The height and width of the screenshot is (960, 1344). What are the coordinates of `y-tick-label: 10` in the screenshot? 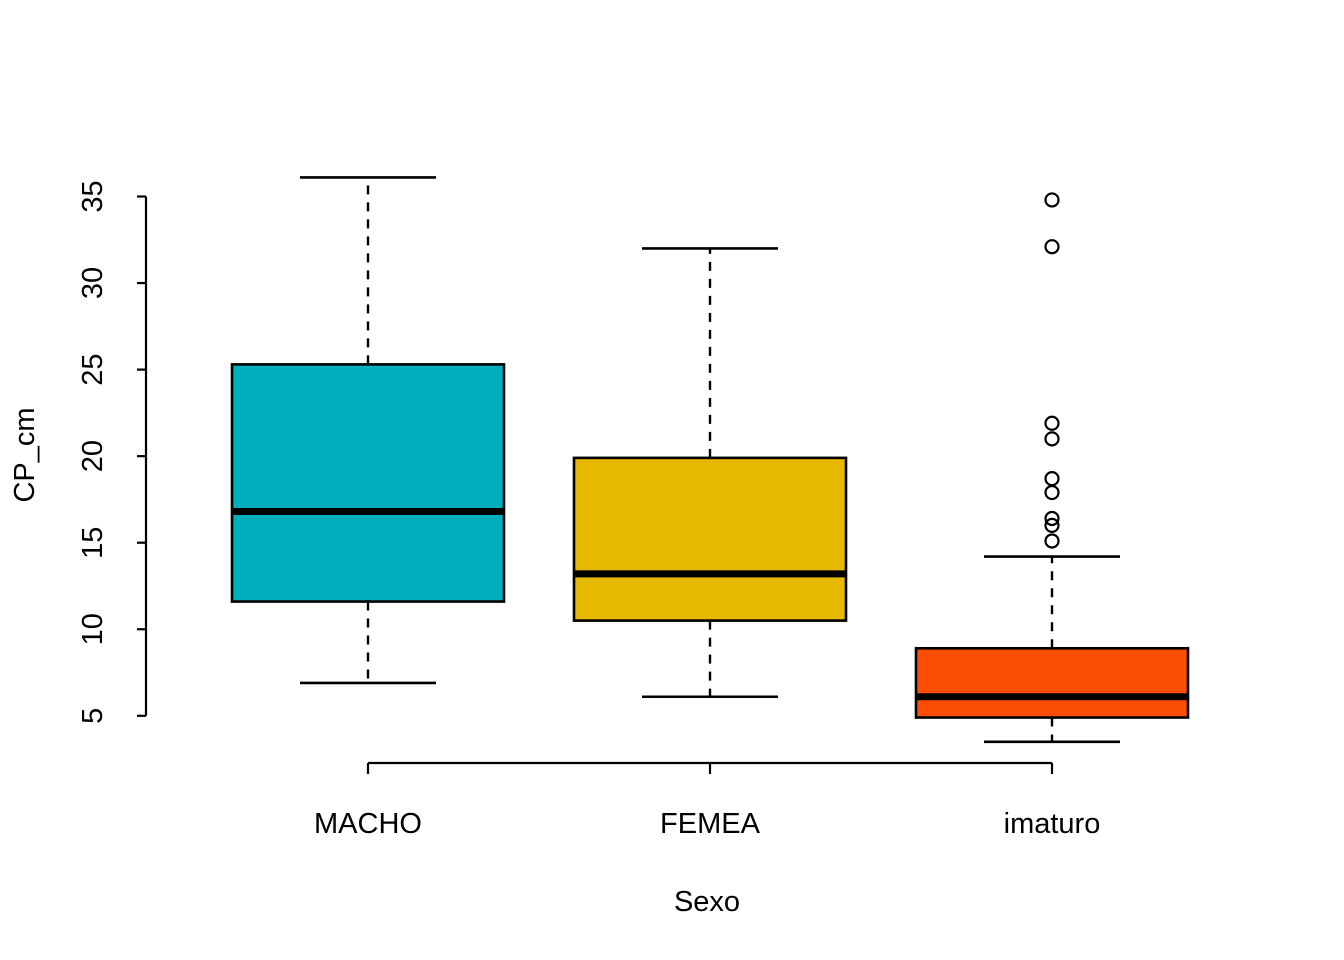 It's located at (93, 629).